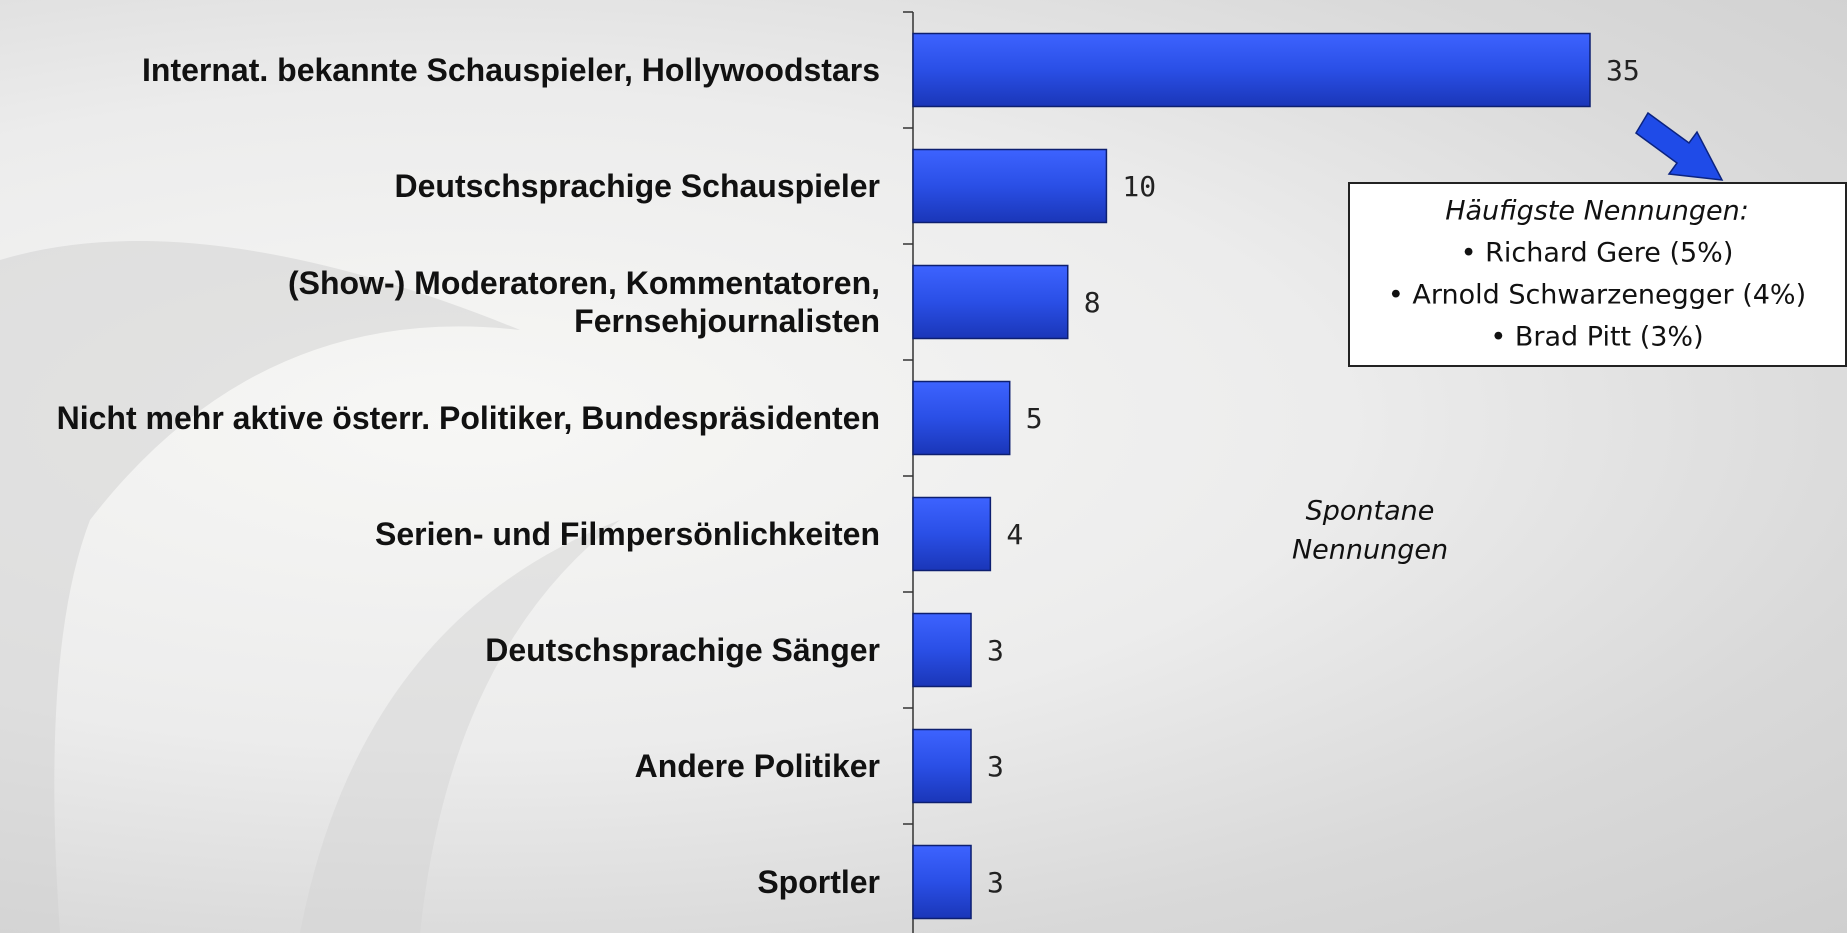  What do you see at coordinates (818, 882) in the screenshot?
I see `category-label: Sportler` at bounding box center [818, 882].